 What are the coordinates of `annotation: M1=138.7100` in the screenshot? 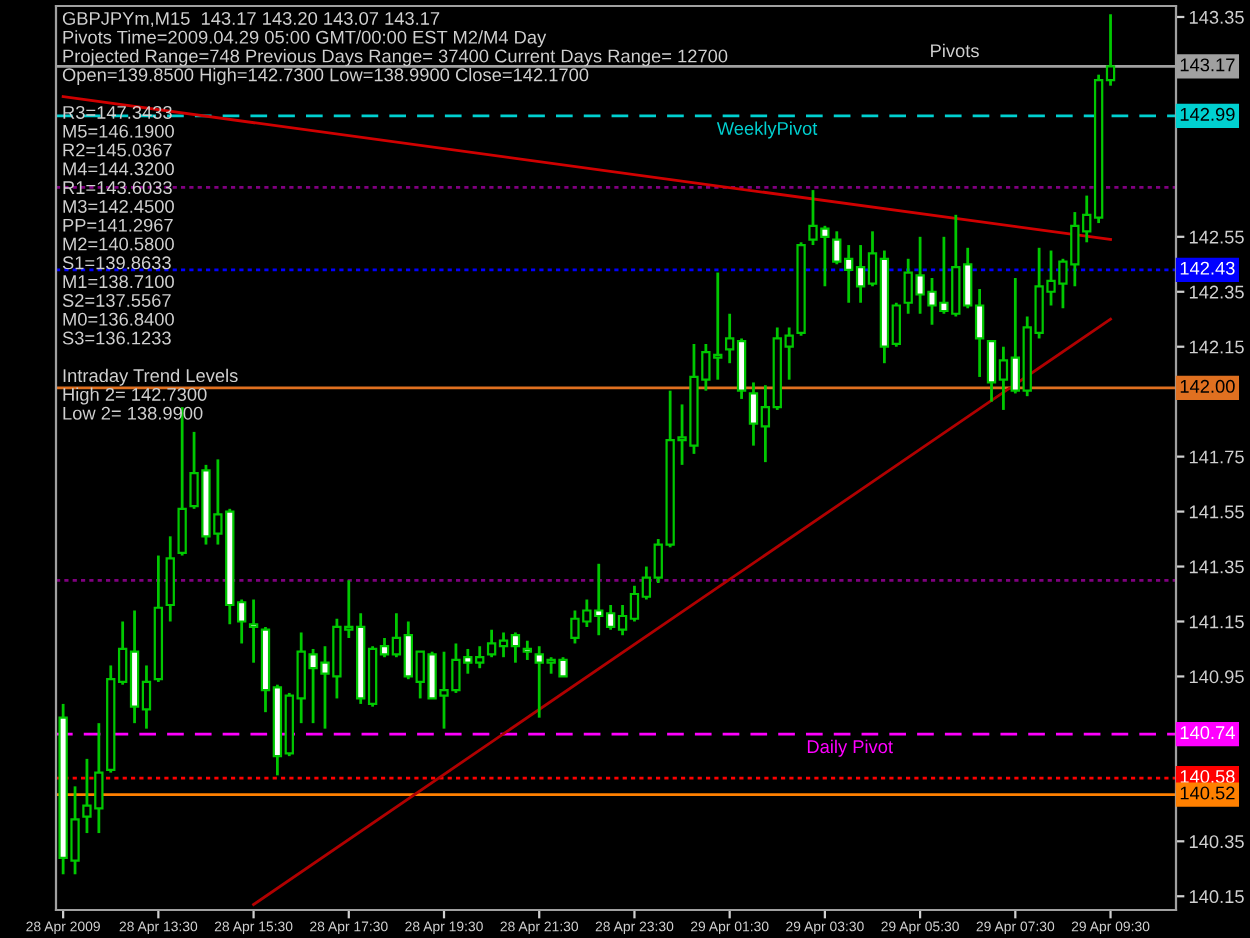 It's located at (118, 282).